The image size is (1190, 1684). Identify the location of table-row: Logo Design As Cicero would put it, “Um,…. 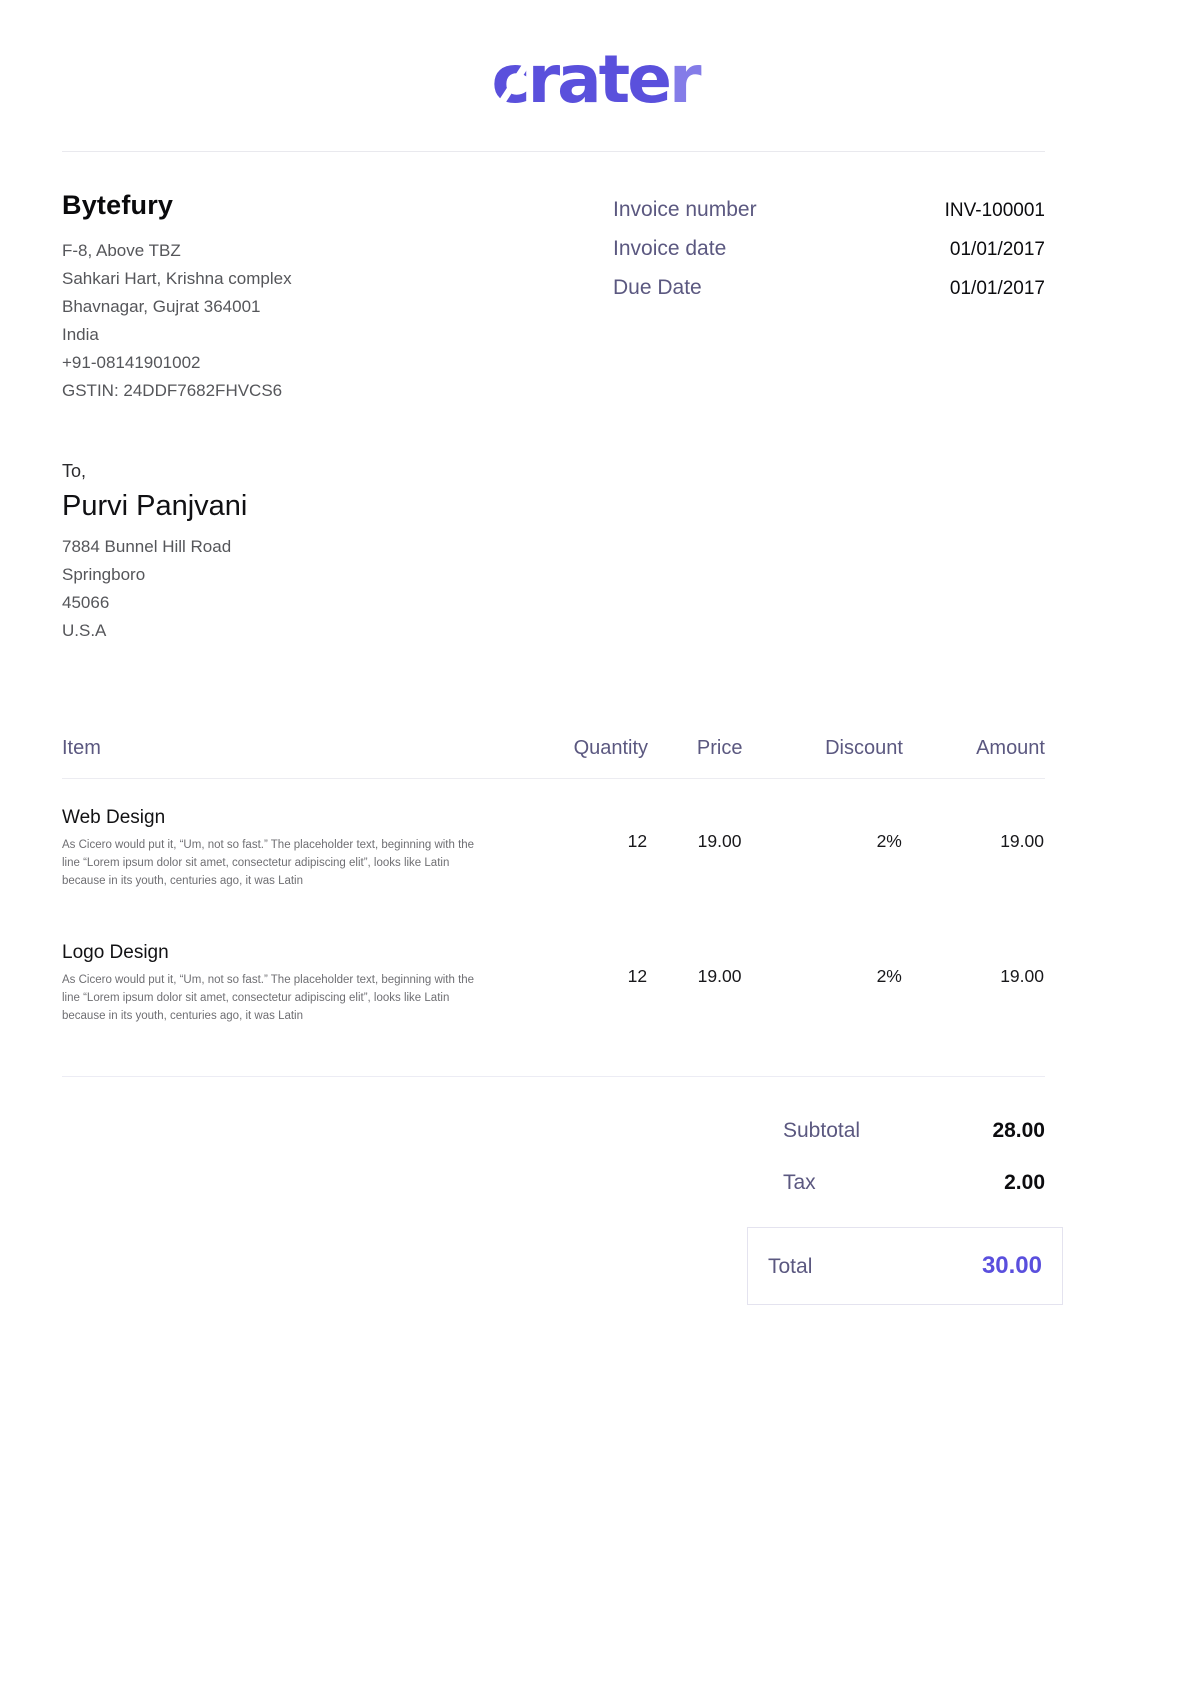
(553, 981).